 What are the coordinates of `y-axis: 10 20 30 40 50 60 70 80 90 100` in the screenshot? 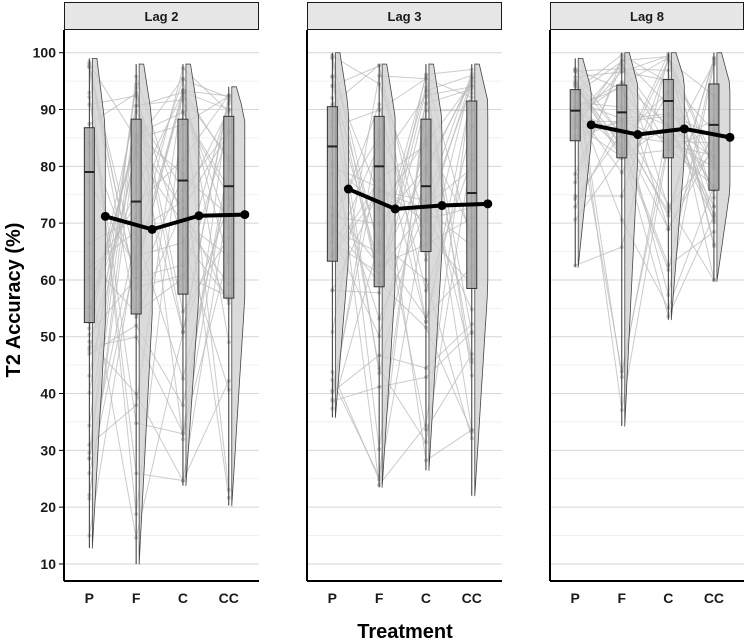 It's located at (48, 308).